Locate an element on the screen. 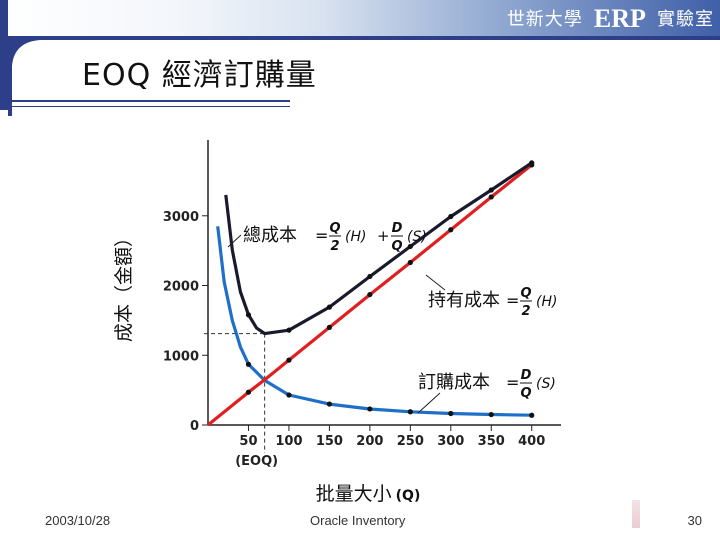 This screenshot has height=540, width=720. holding-cost-denominator: 2 is located at coordinates (525, 311).